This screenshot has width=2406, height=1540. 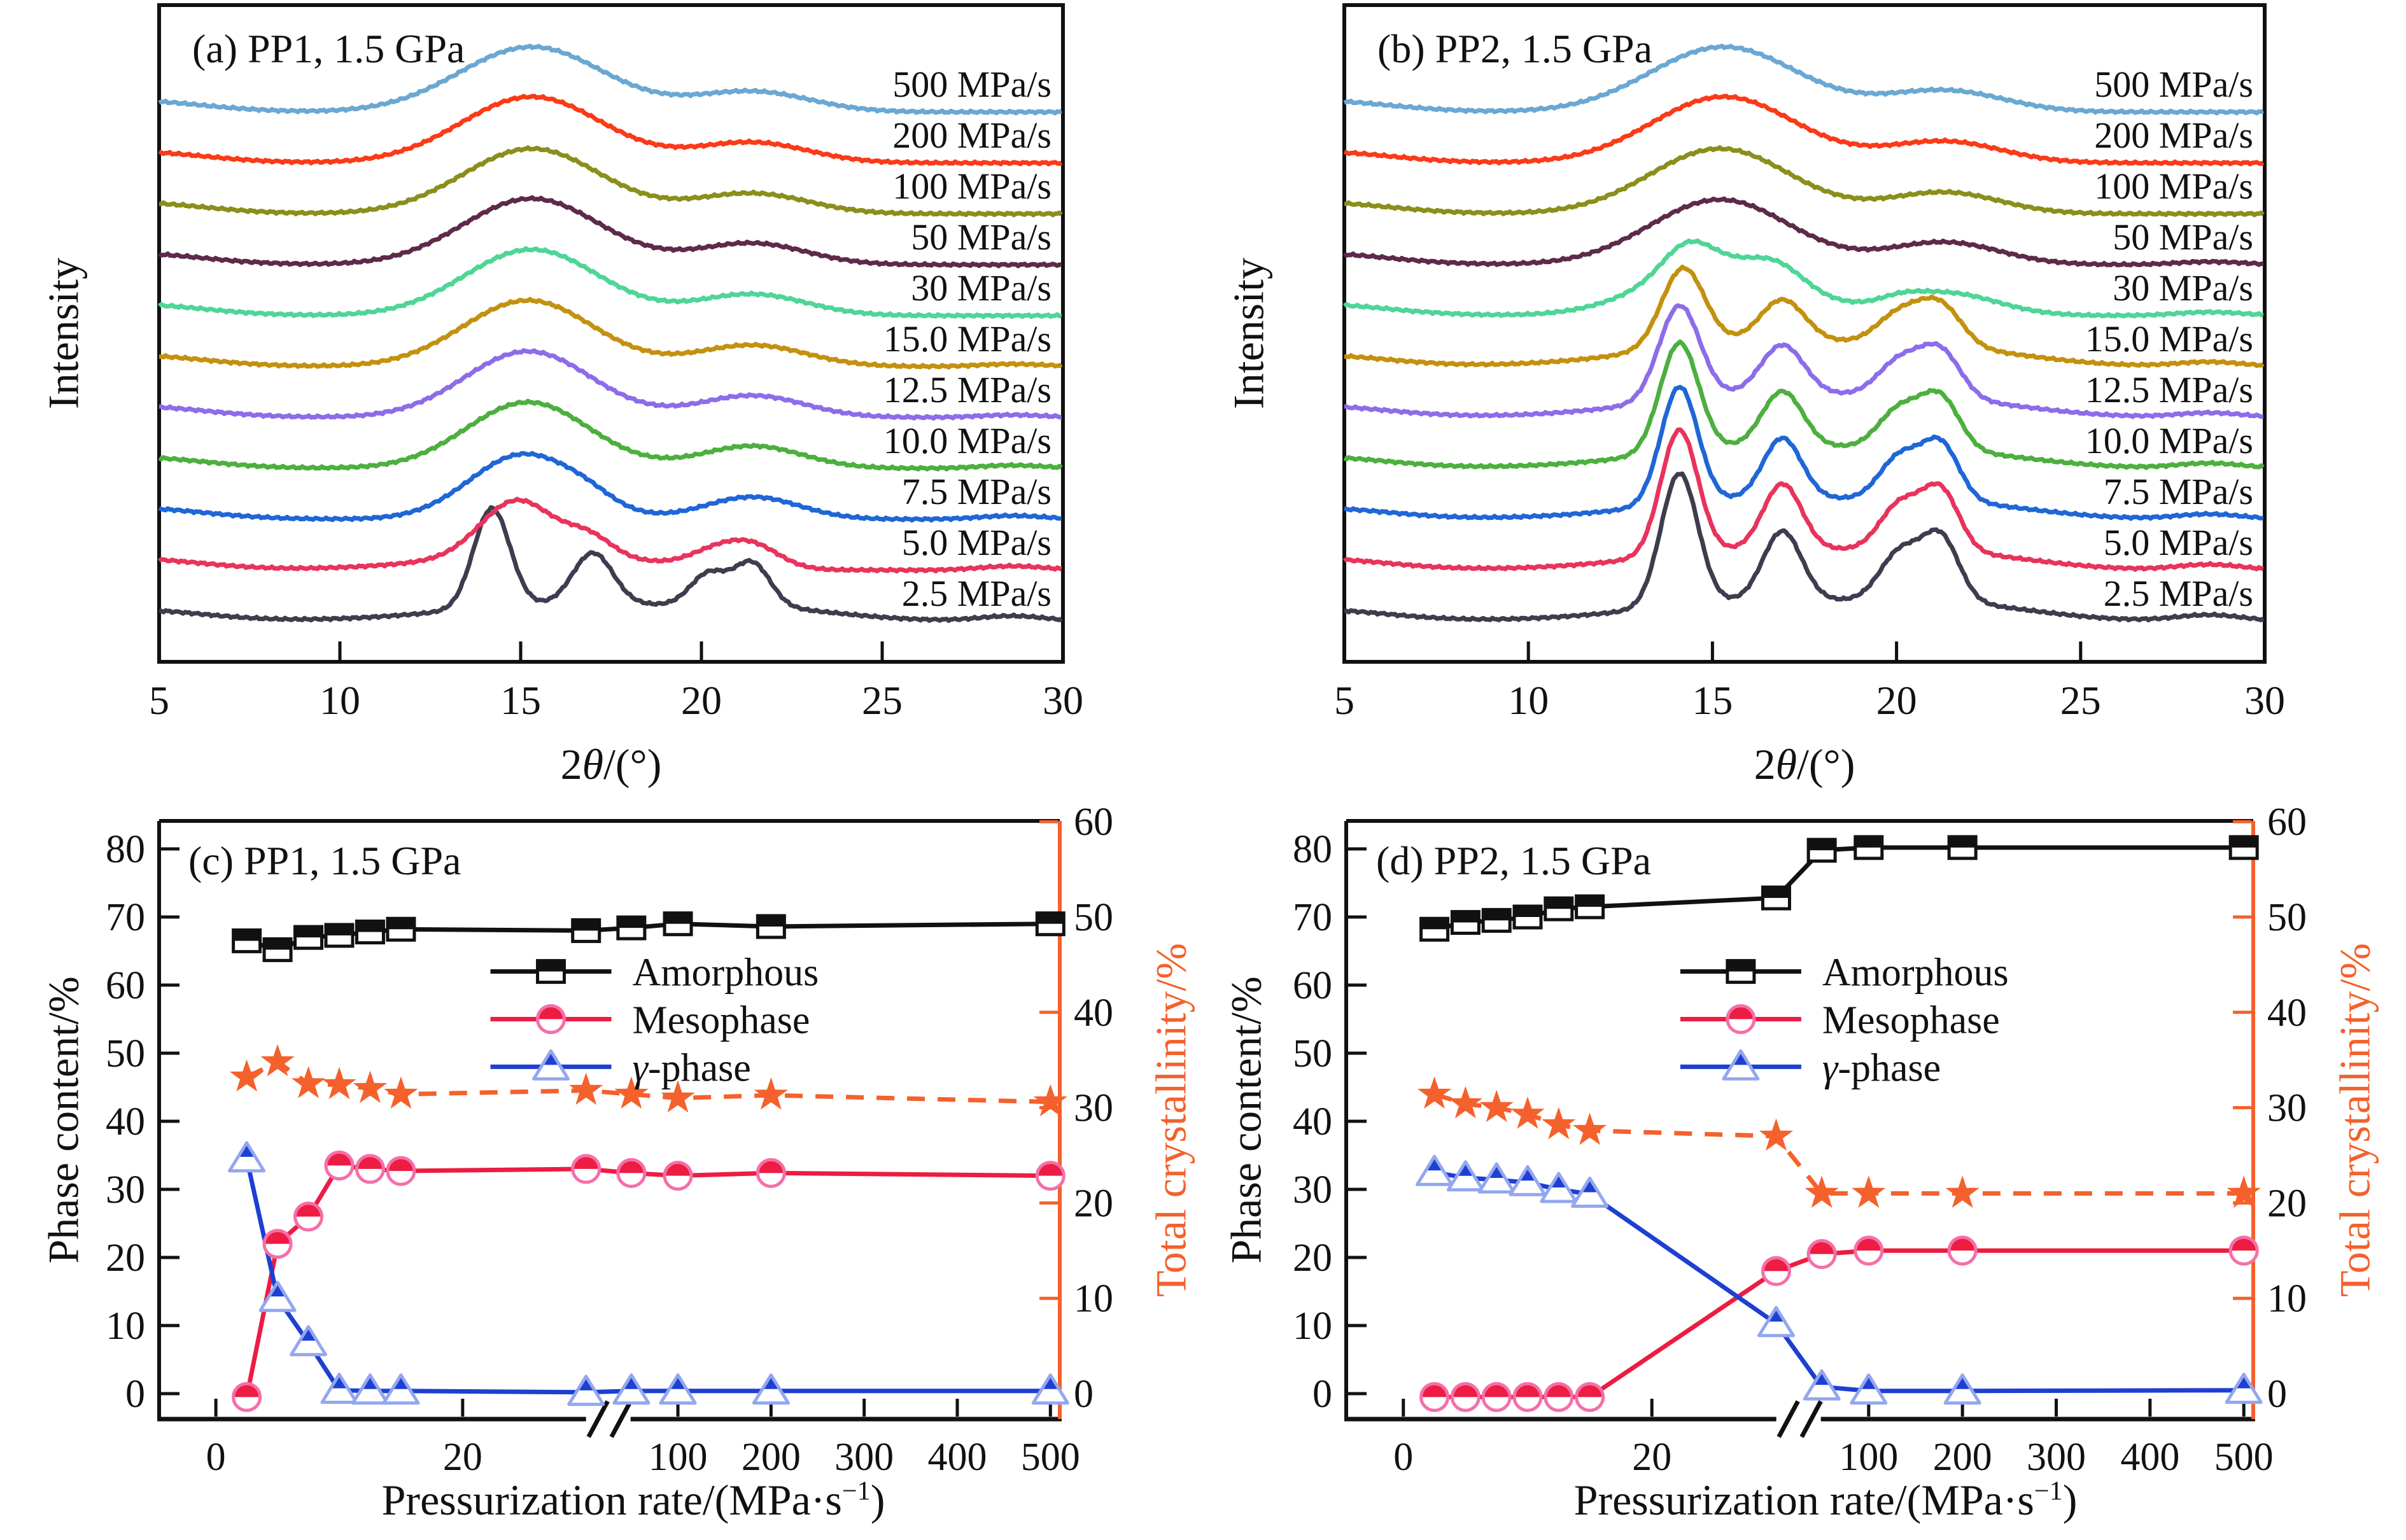 I want to click on x-tick-label: 200, so click(x=771, y=1457).